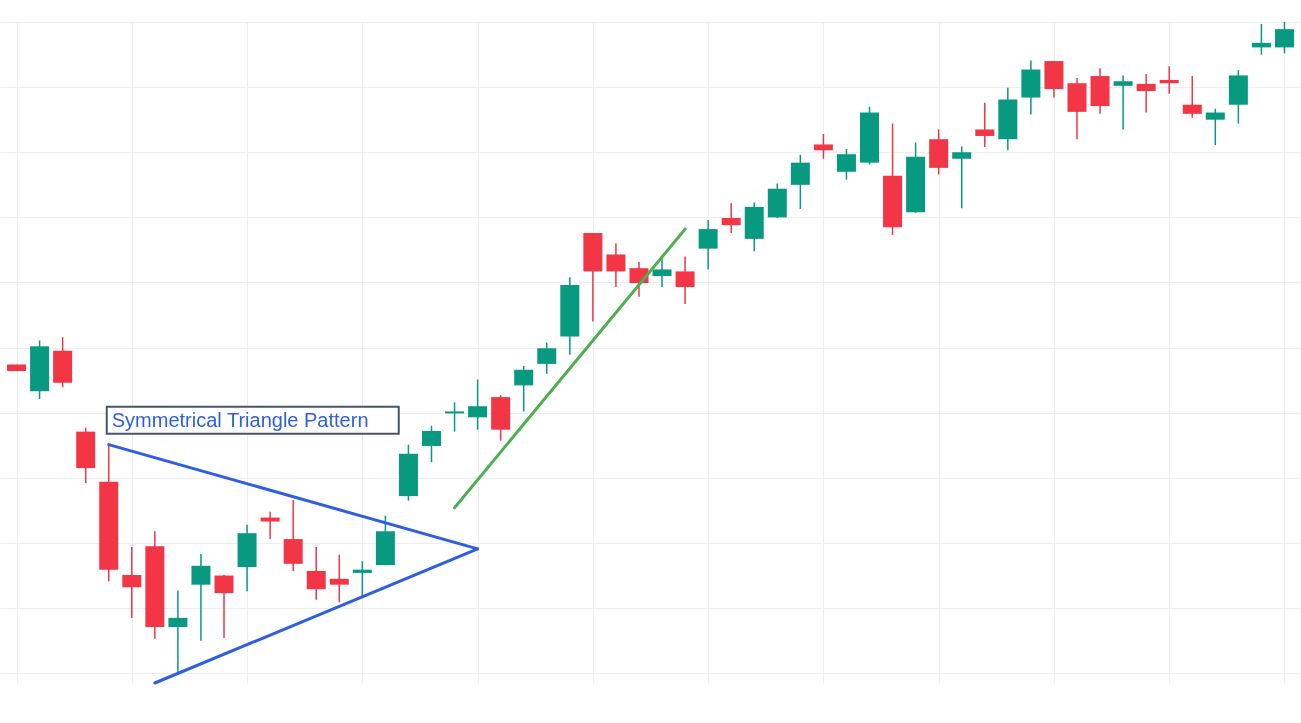 This screenshot has width=1301, height=723. What do you see at coordinates (240, 419) in the screenshot?
I see `annotation: Symmetrical Triangle Pattern` at bounding box center [240, 419].